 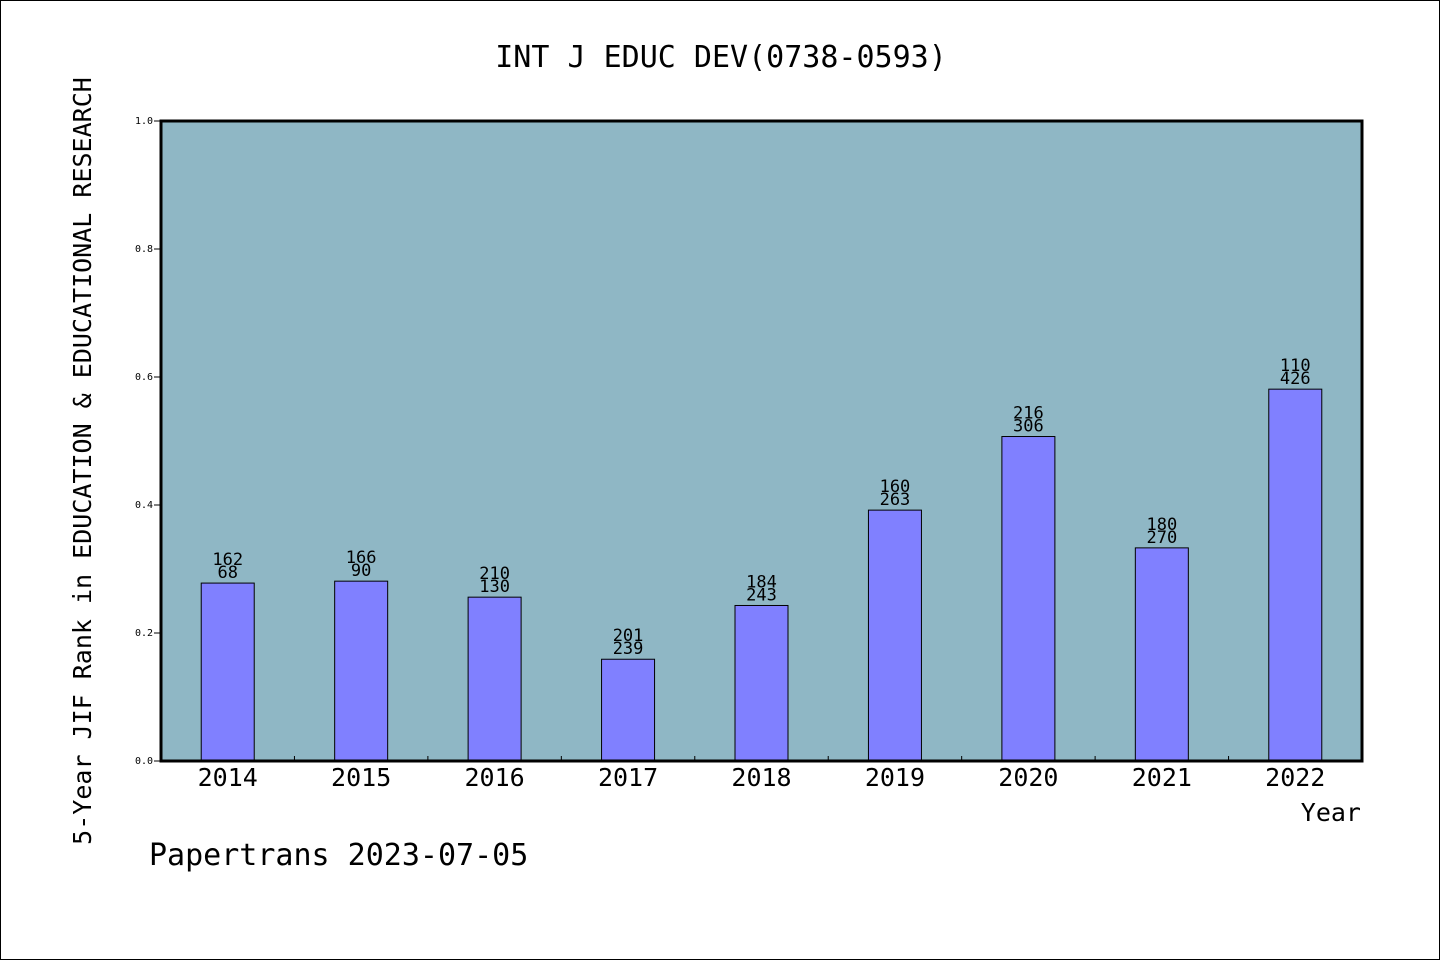 I want to click on bar-2020, so click(x=1028, y=599).